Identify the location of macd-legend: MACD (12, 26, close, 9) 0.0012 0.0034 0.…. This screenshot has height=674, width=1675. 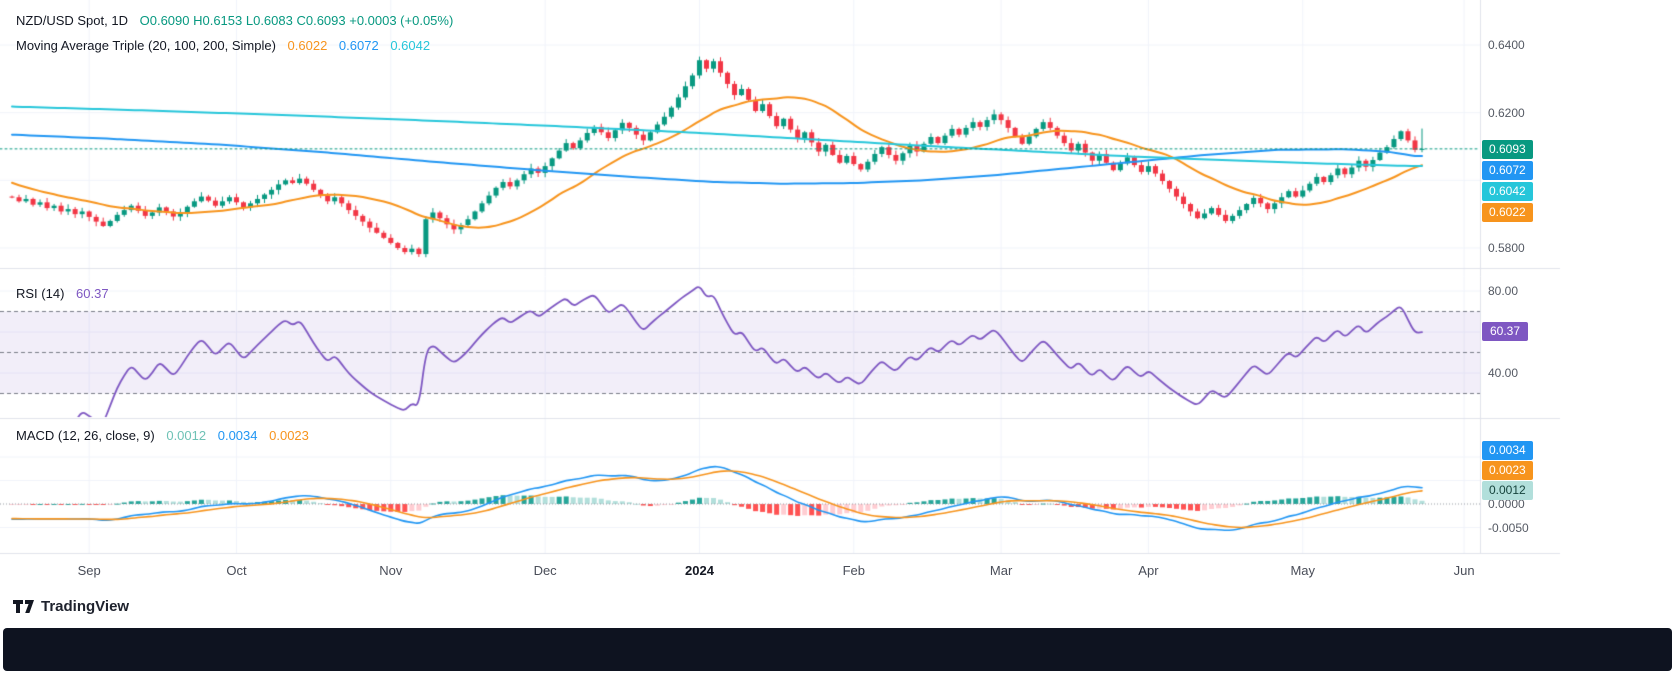
(162, 435).